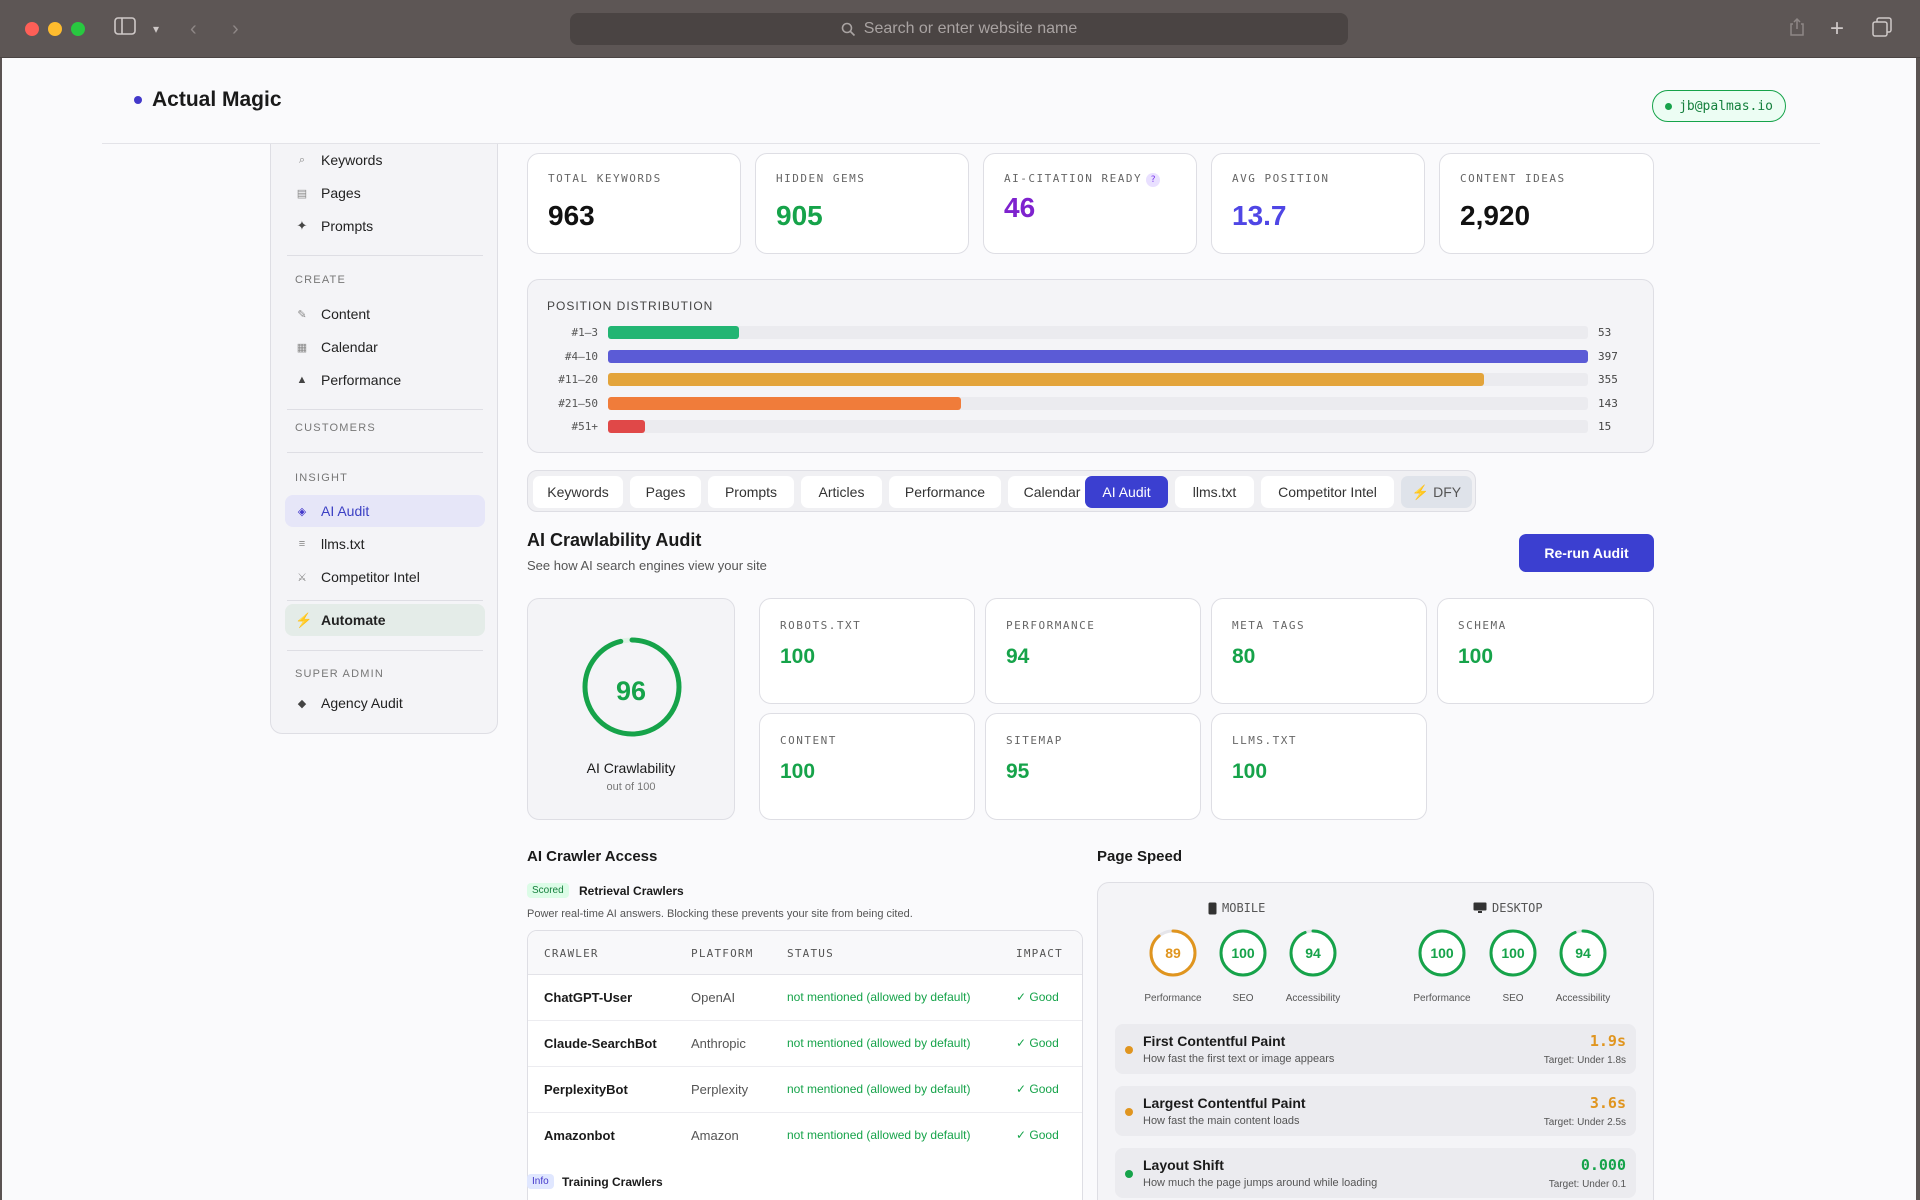 The image size is (1920, 1200). I want to click on sidebar-item-label: Calendar, so click(349, 347).